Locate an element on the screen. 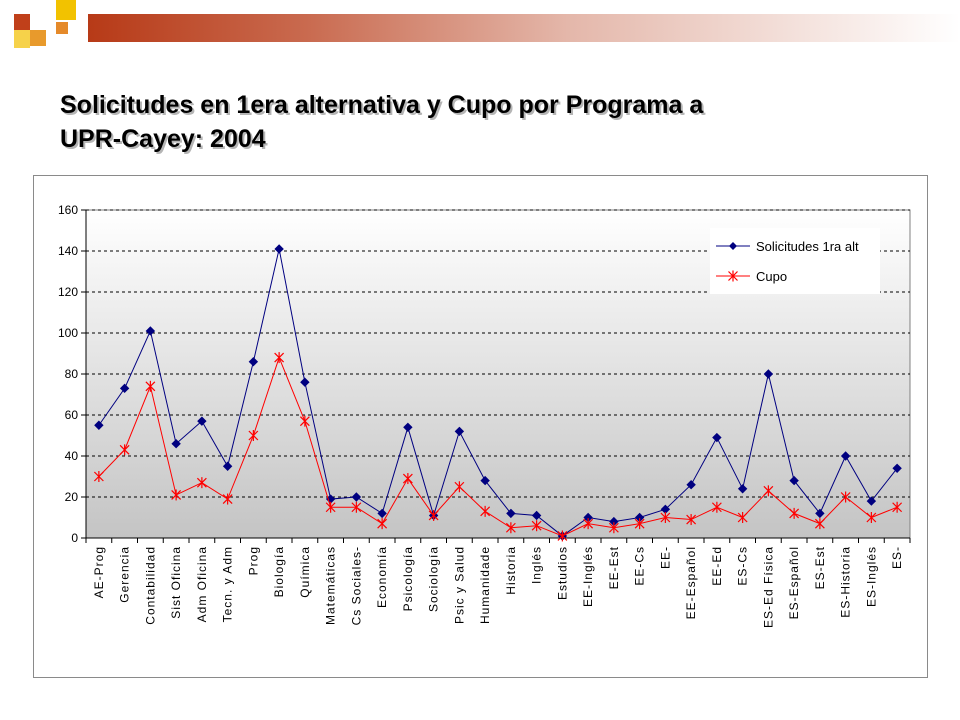  decorative-square-orange-small is located at coordinates (62, 28).